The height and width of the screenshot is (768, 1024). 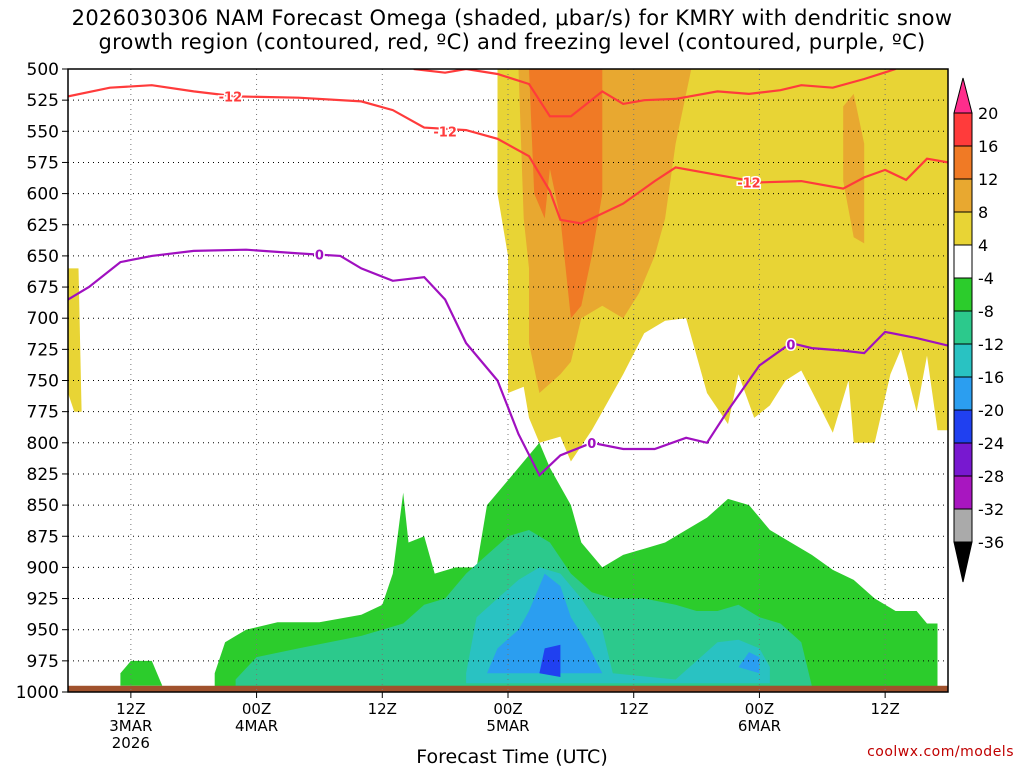 What do you see at coordinates (978, 330) in the screenshot?
I see `colorbar: 20 16 12 8 4 -4 -8 -12 -16 -20 -24 -28 -32 -36` at bounding box center [978, 330].